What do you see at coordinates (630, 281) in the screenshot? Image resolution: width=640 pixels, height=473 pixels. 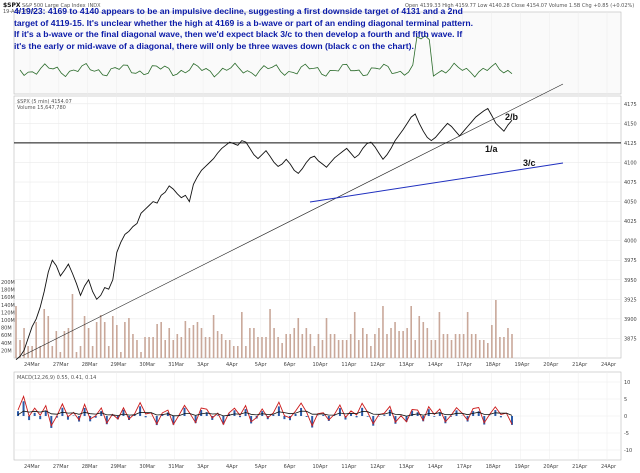 I see `price-tick-label: 3950` at bounding box center [630, 281].